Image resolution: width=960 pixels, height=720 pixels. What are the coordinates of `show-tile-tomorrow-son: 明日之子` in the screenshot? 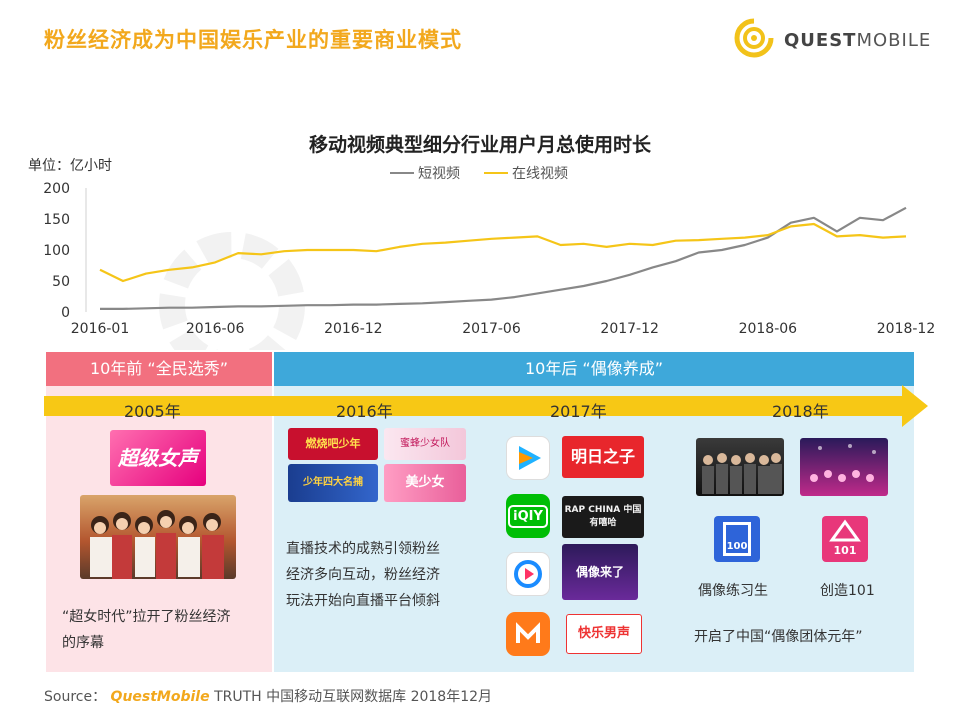 It's located at (603, 457).